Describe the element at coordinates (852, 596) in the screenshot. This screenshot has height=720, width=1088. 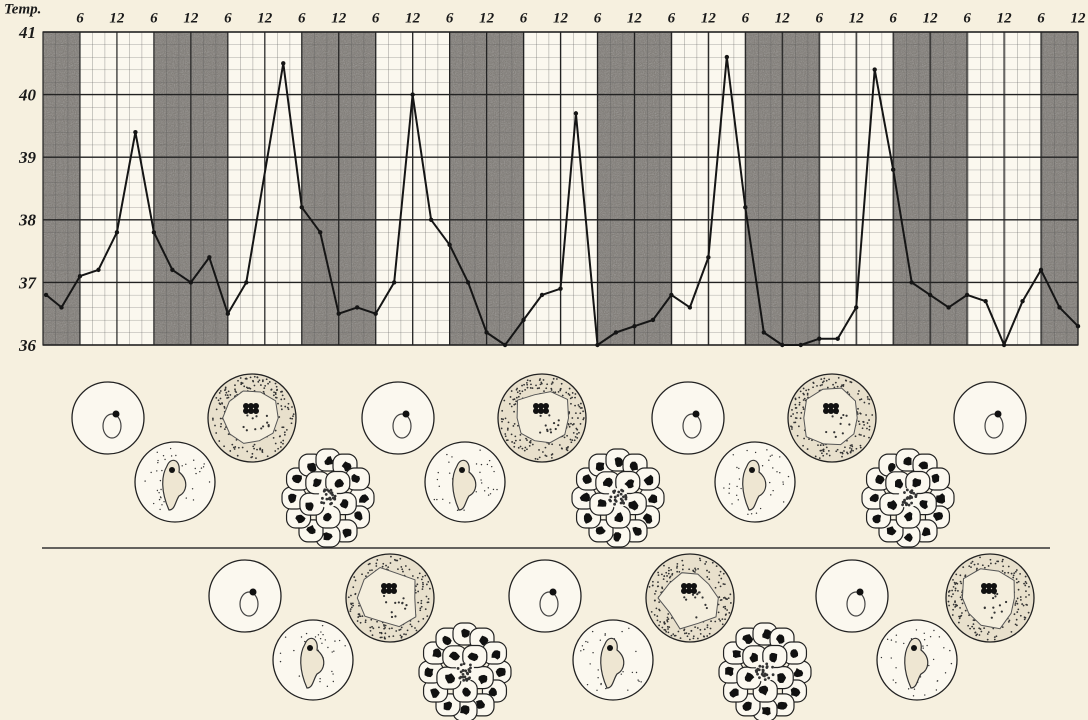
I see `cell-outline` at that location.